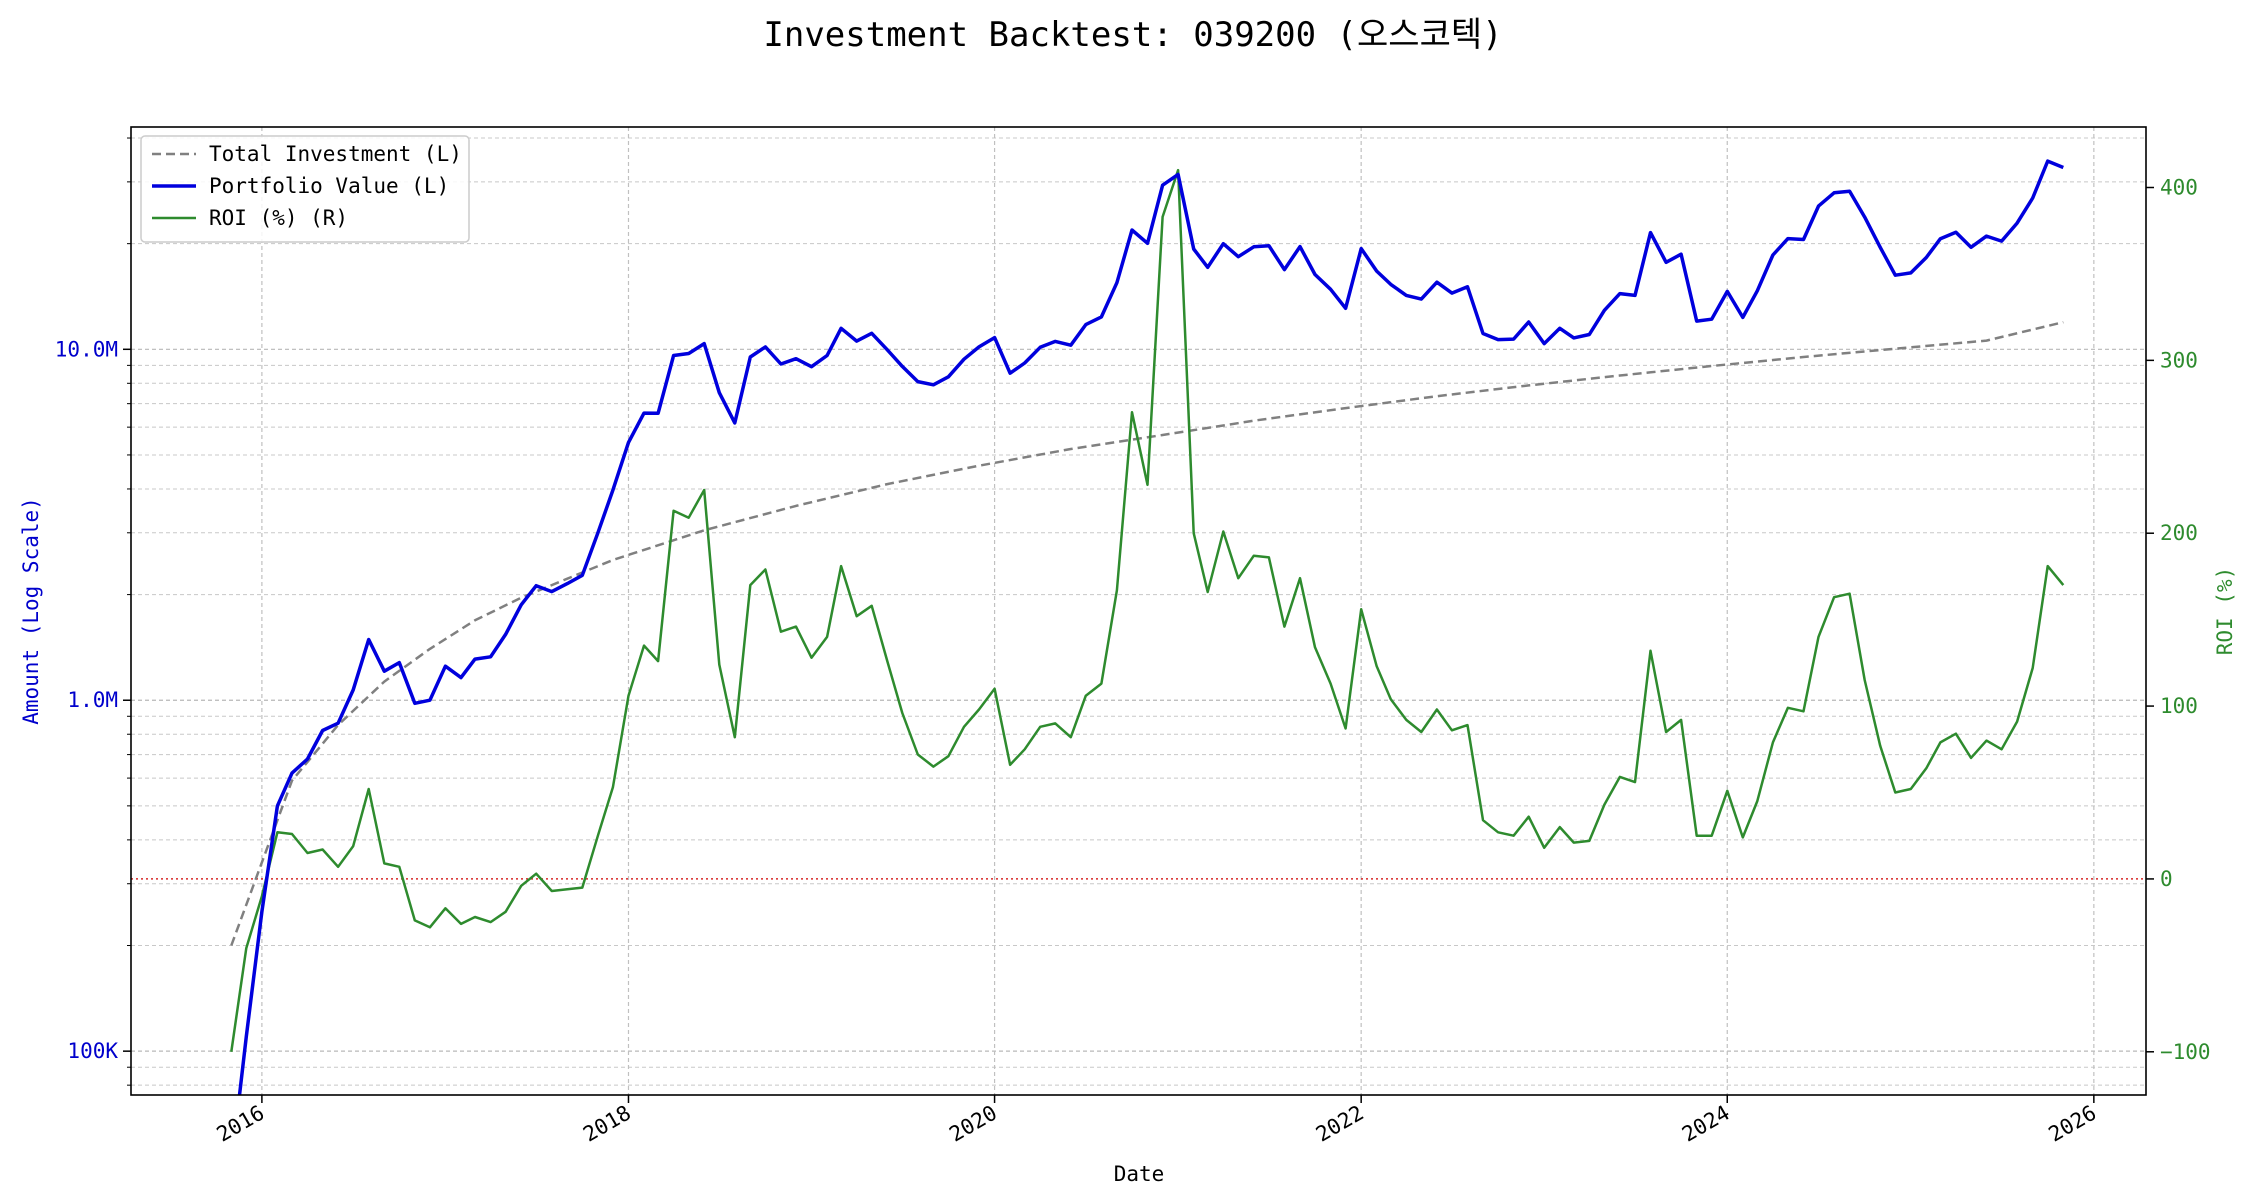  What do you see at coordinates (86, 349) in the screenshot?
I see `y-left-tick-label: 10.0M` at bounding box center [86, 349].